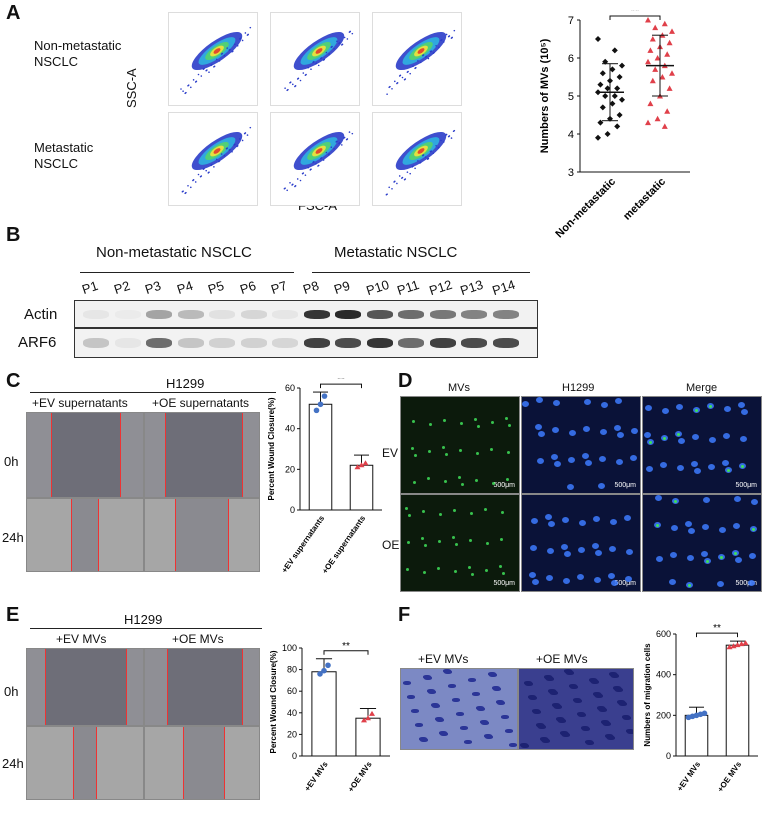 Image resolution: width=768 pixels, height=824 pixels. What do you see at coordinates (153, 392) in the screenshot?
I see `panel-c-line` at bounding box center [153, 392].